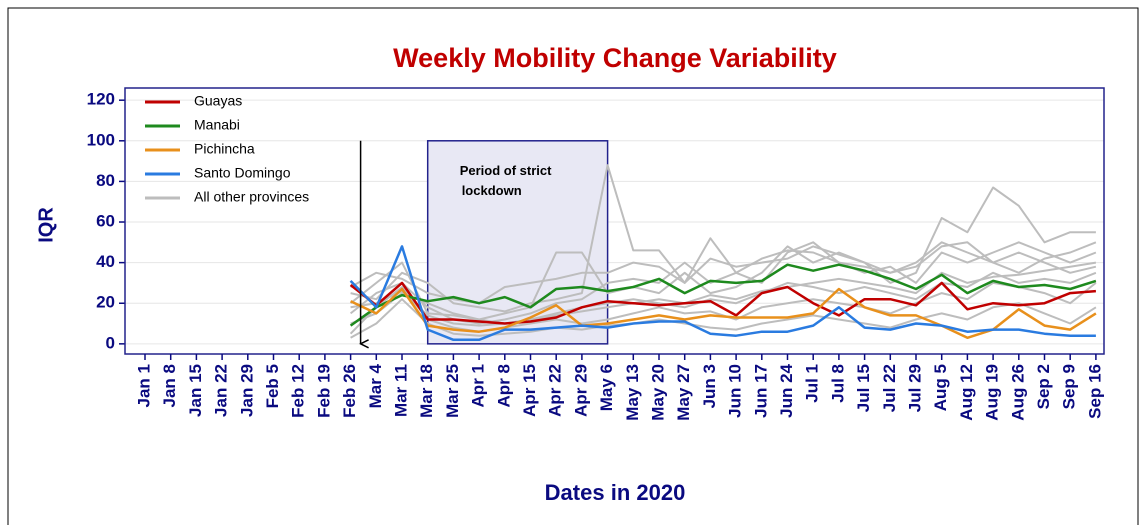 The width and height of the screenshot is (1146, 525). Describe the element at coordinates (503, 385) in the screenshot. I see `x-tick-label: Apr 8` at that location.